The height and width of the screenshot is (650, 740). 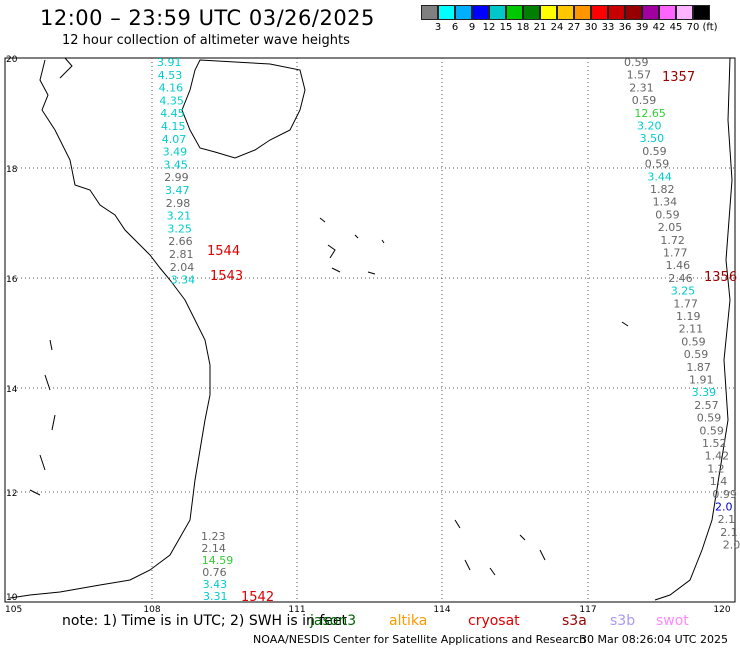 What do you see at coordinates (181, 254) in the screenshot?
I see `track-west-value: 2.81` at bounding box center [181, 254].